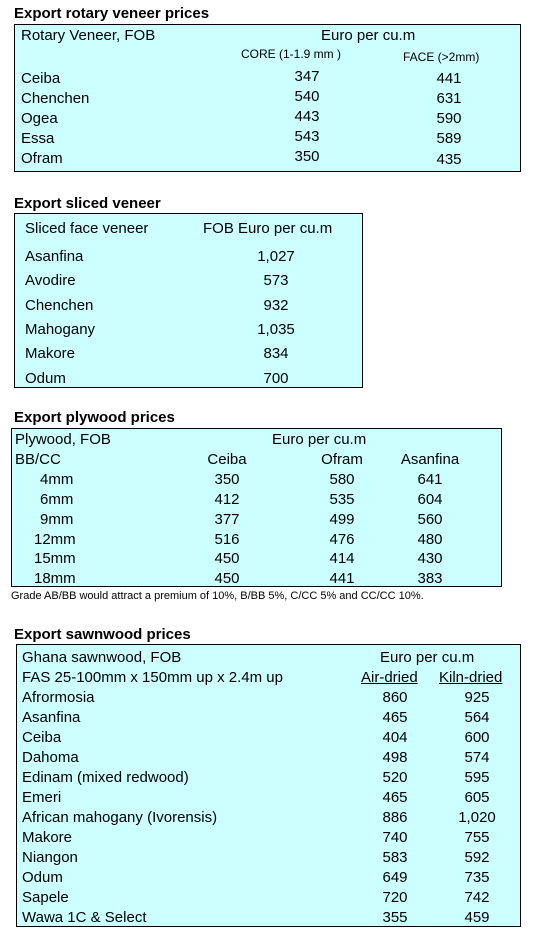 The width and height of the screenshot is (539, 938). Describe the element at coordinates (430, 519) in the screenshot. I see `plywood-row-asanfina: 560` at that location.